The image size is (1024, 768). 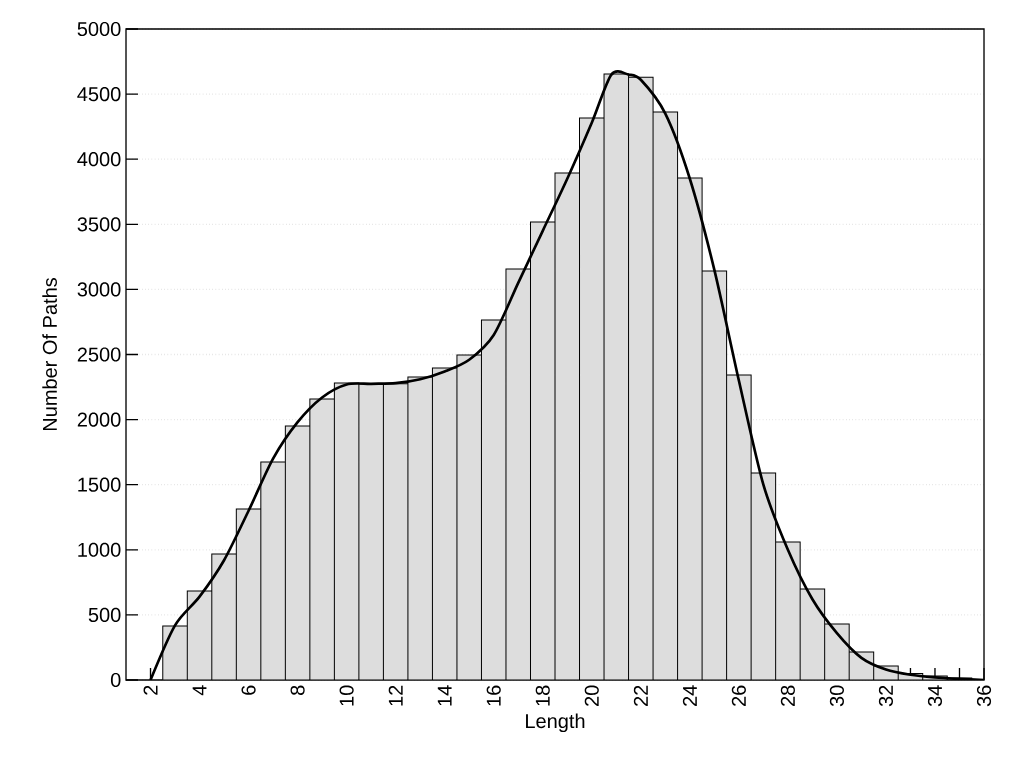 What do you see at coordinates (886, 696) in the screenshot?
I see `x-tick-label: 32` at bounding box center [886, 696].